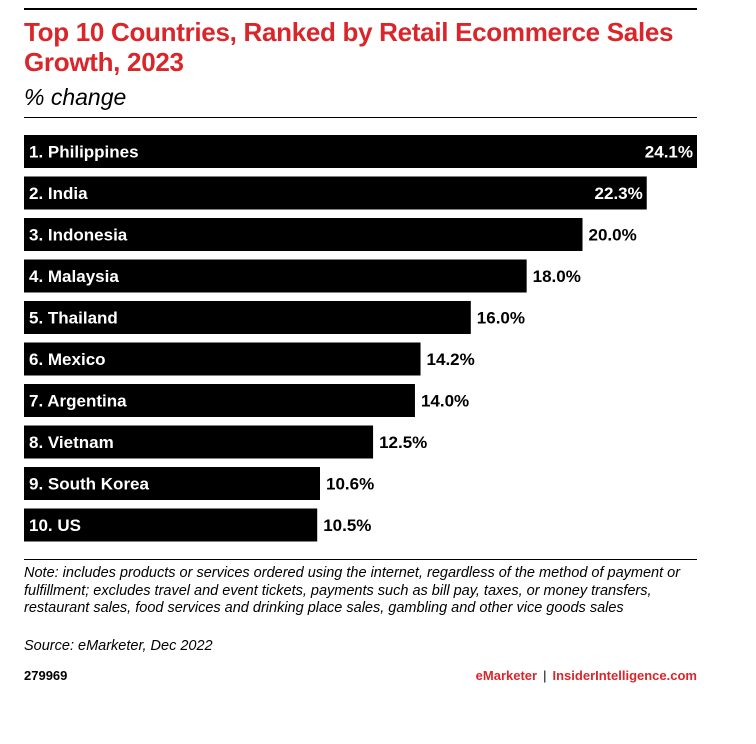 The width and height of the screenshot is (756, 744). What do you see at coordinates (557, 276) in the screenshot?
I see `value-label-malaysia: 18.0%` at bounding box center [557, 276].